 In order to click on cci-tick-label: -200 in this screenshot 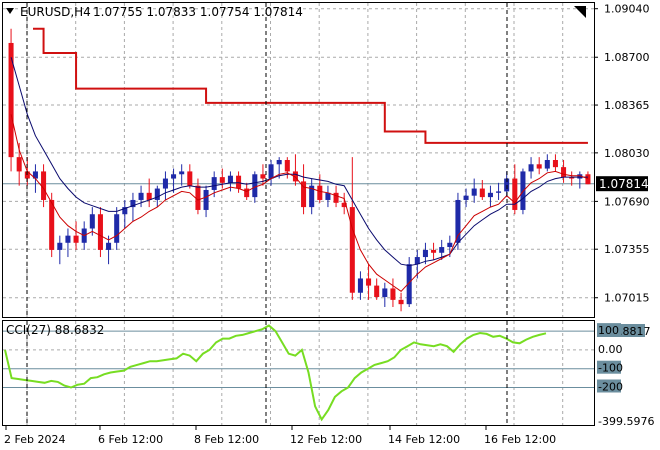, I will do `click(610, 386)`.